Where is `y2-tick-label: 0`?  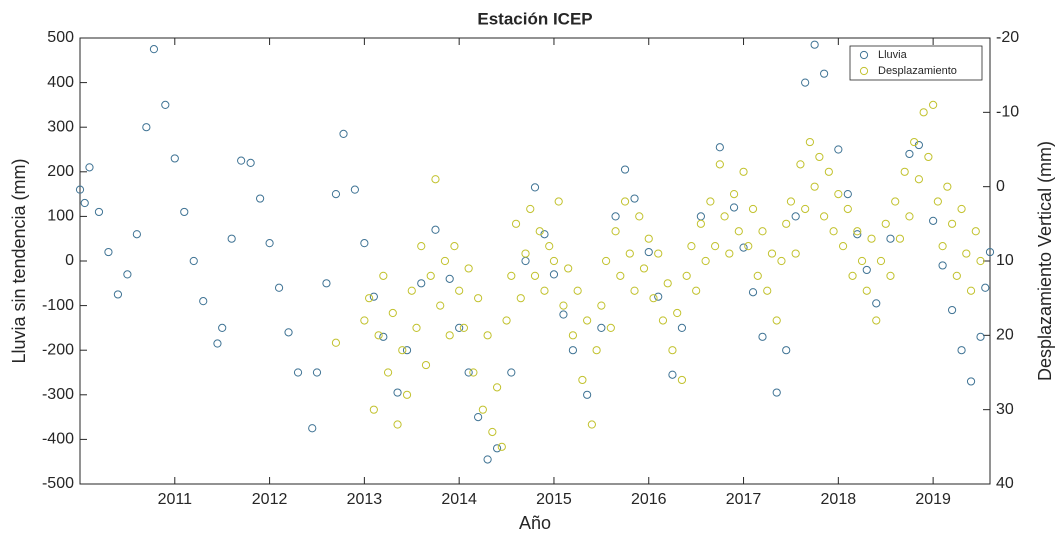 y2-tick-label: 0 is located at coordinates (1000, 186).